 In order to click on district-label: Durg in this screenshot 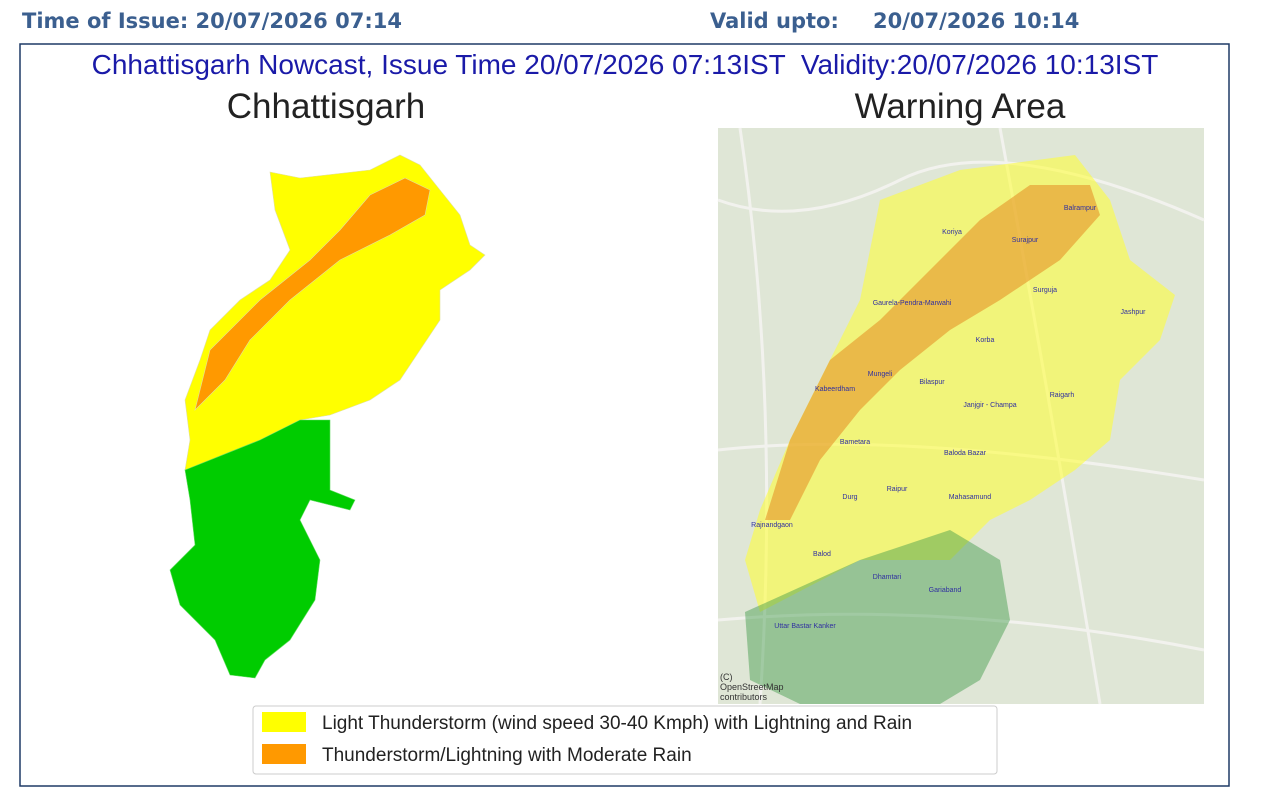, I will do `click(849, 497)`.